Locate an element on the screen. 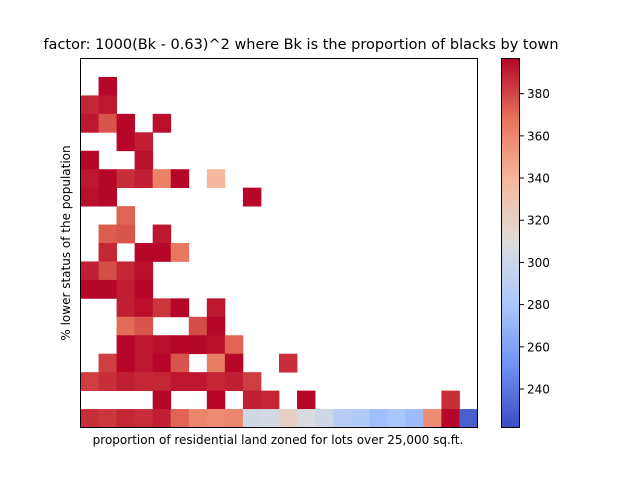 The image size is (640, 480). colorbar-tick-label: 340 is located at coordinates (538, 179).